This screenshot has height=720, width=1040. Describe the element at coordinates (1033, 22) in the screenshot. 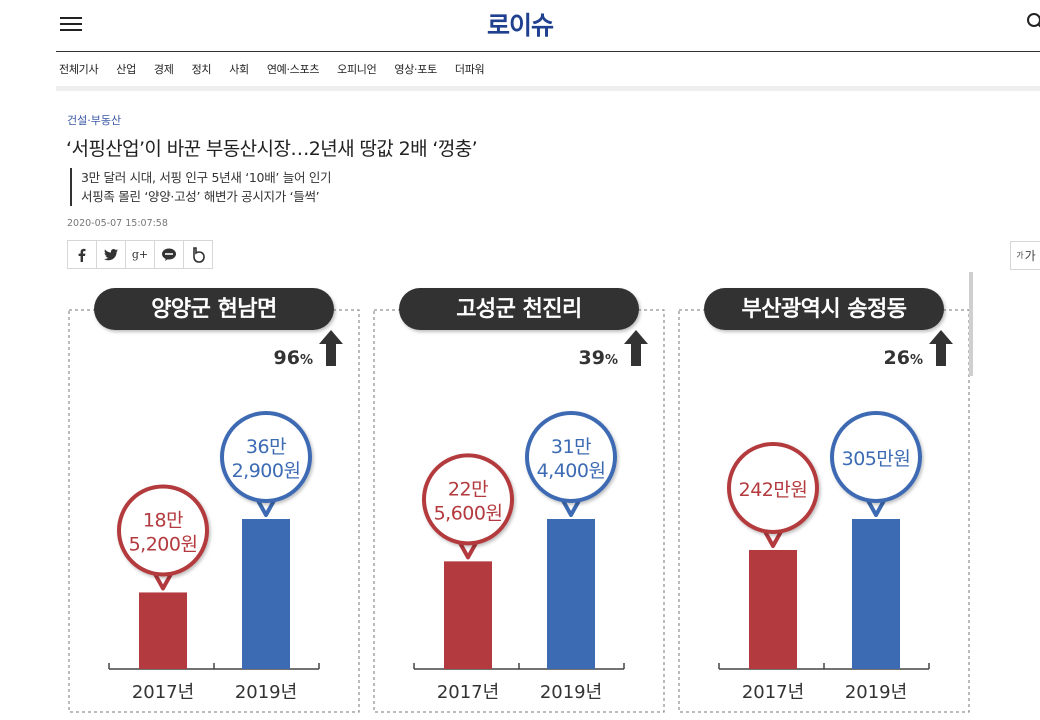

I see `search-icon` at that location.